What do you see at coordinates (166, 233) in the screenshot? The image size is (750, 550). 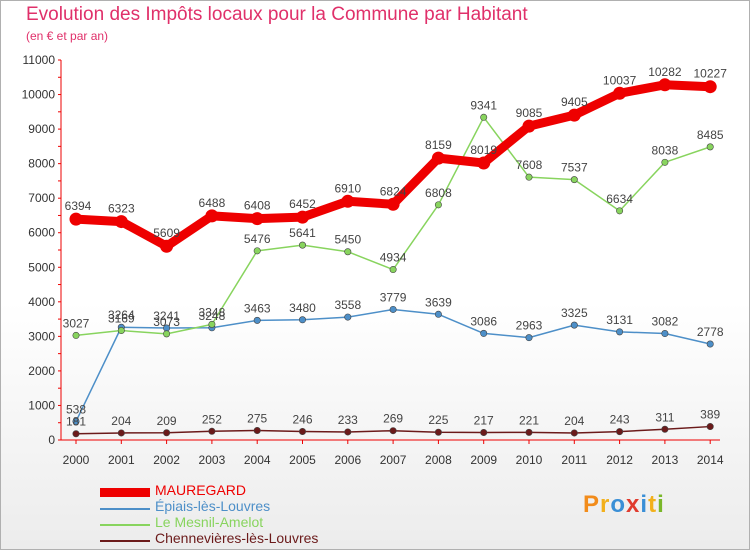 I see `data-label: 5609` at bounding box center [166, 233].